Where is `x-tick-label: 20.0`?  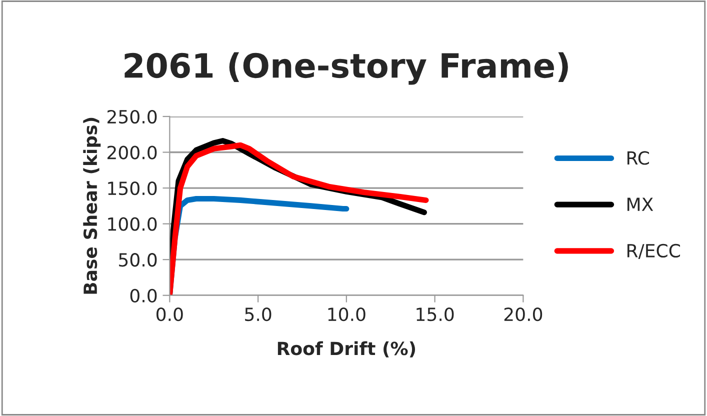 x-tick-label: 20.0 is located at coordinates (523, 314).